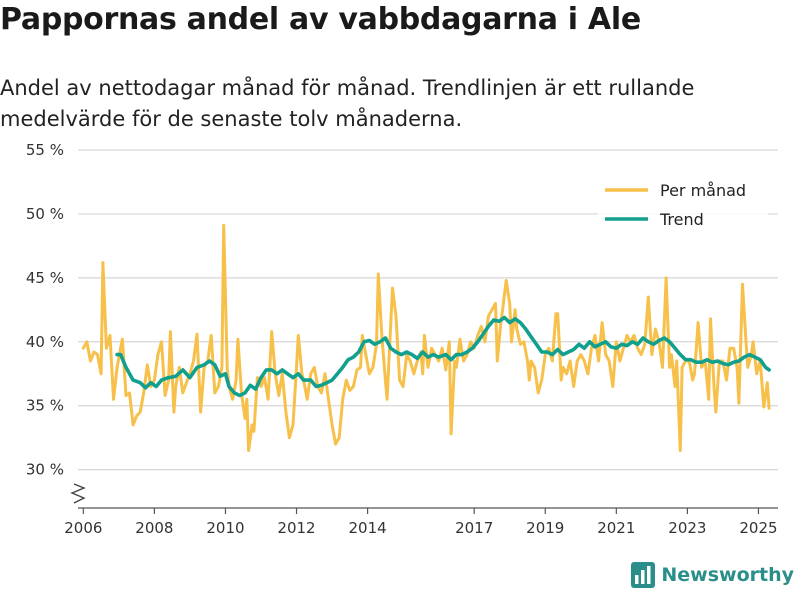 The image size is (800, 600). What do you see at coordinates (703, 190) in the screenshot?
I see `legend-label: Per månad` at bounding box center [703, 190].